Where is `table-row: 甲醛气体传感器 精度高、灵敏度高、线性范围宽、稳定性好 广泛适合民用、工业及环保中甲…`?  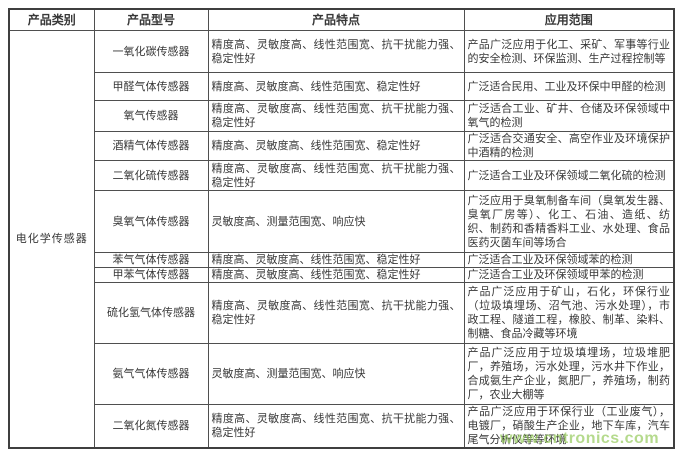 table-row: 甲醛气体传感器 精度高、灵敏度高、线性范围宽、稳定性好 广泛适合民用、工业及环保中甲… is located at coordinates (342, 86).